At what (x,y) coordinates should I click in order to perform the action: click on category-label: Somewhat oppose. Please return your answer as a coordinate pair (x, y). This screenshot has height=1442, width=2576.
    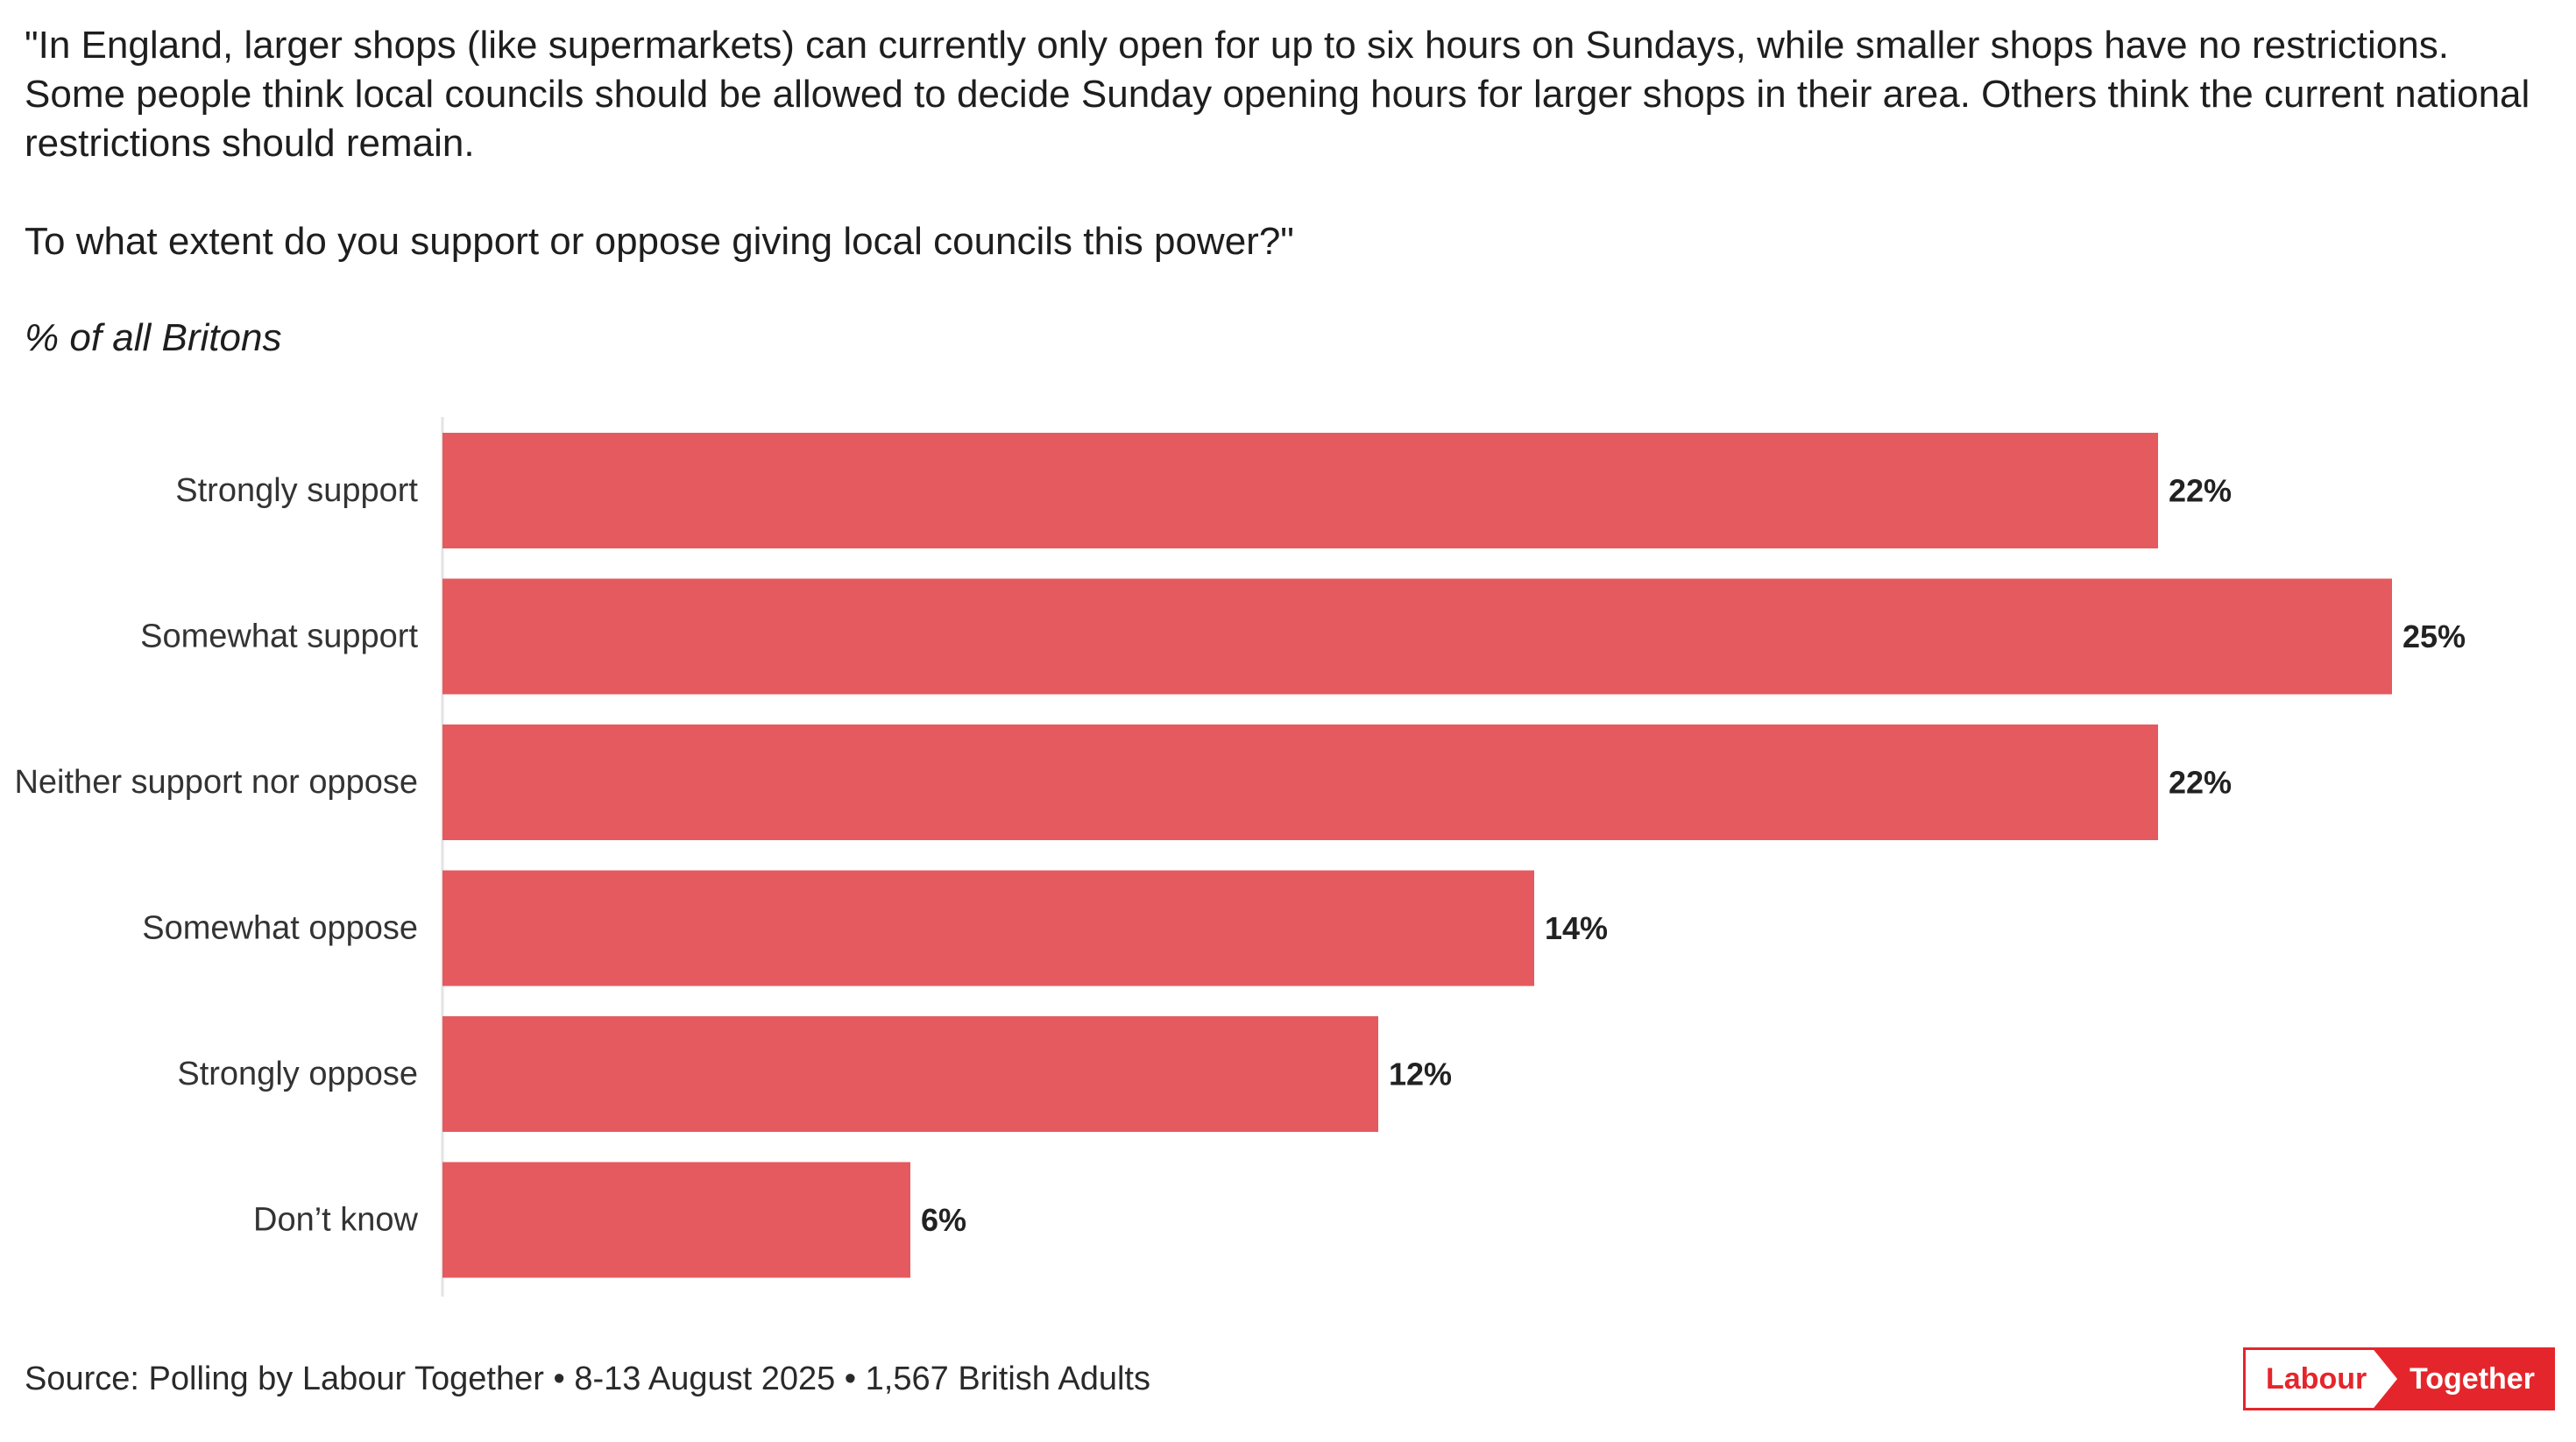
    Looking at the image, I should click on (280, 928).